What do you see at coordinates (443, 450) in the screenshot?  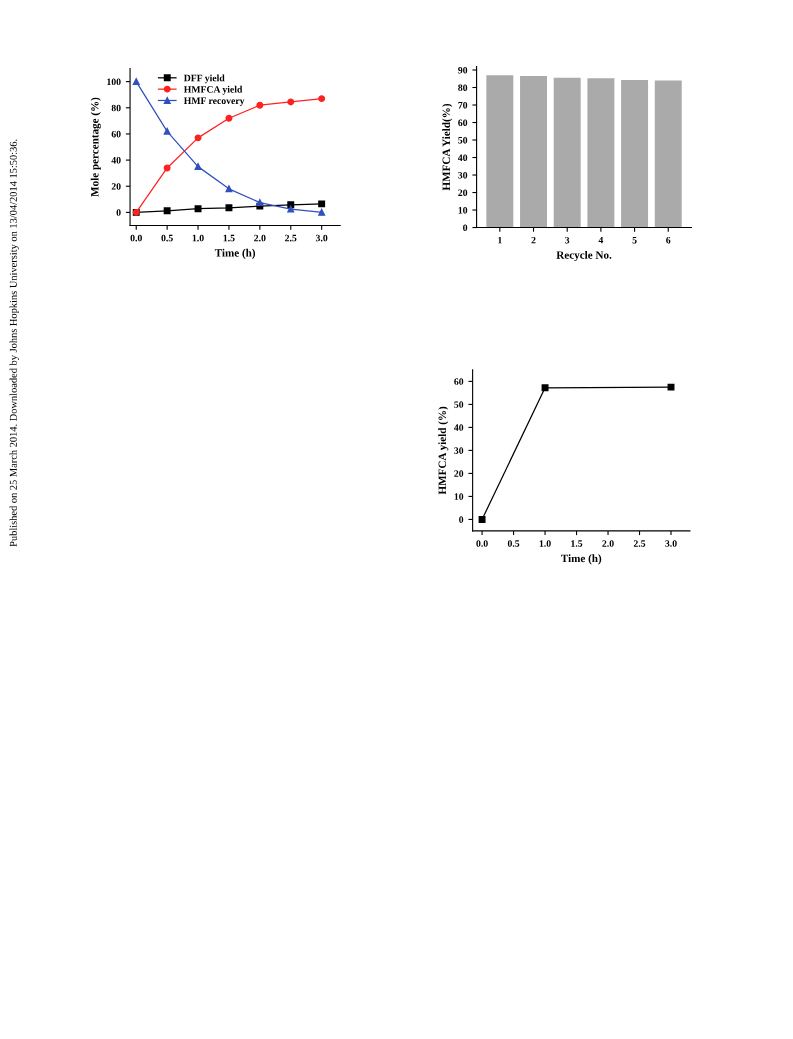 I see `y-axis-title: HMFCA yield (%)` at bounding box center [443, 450].